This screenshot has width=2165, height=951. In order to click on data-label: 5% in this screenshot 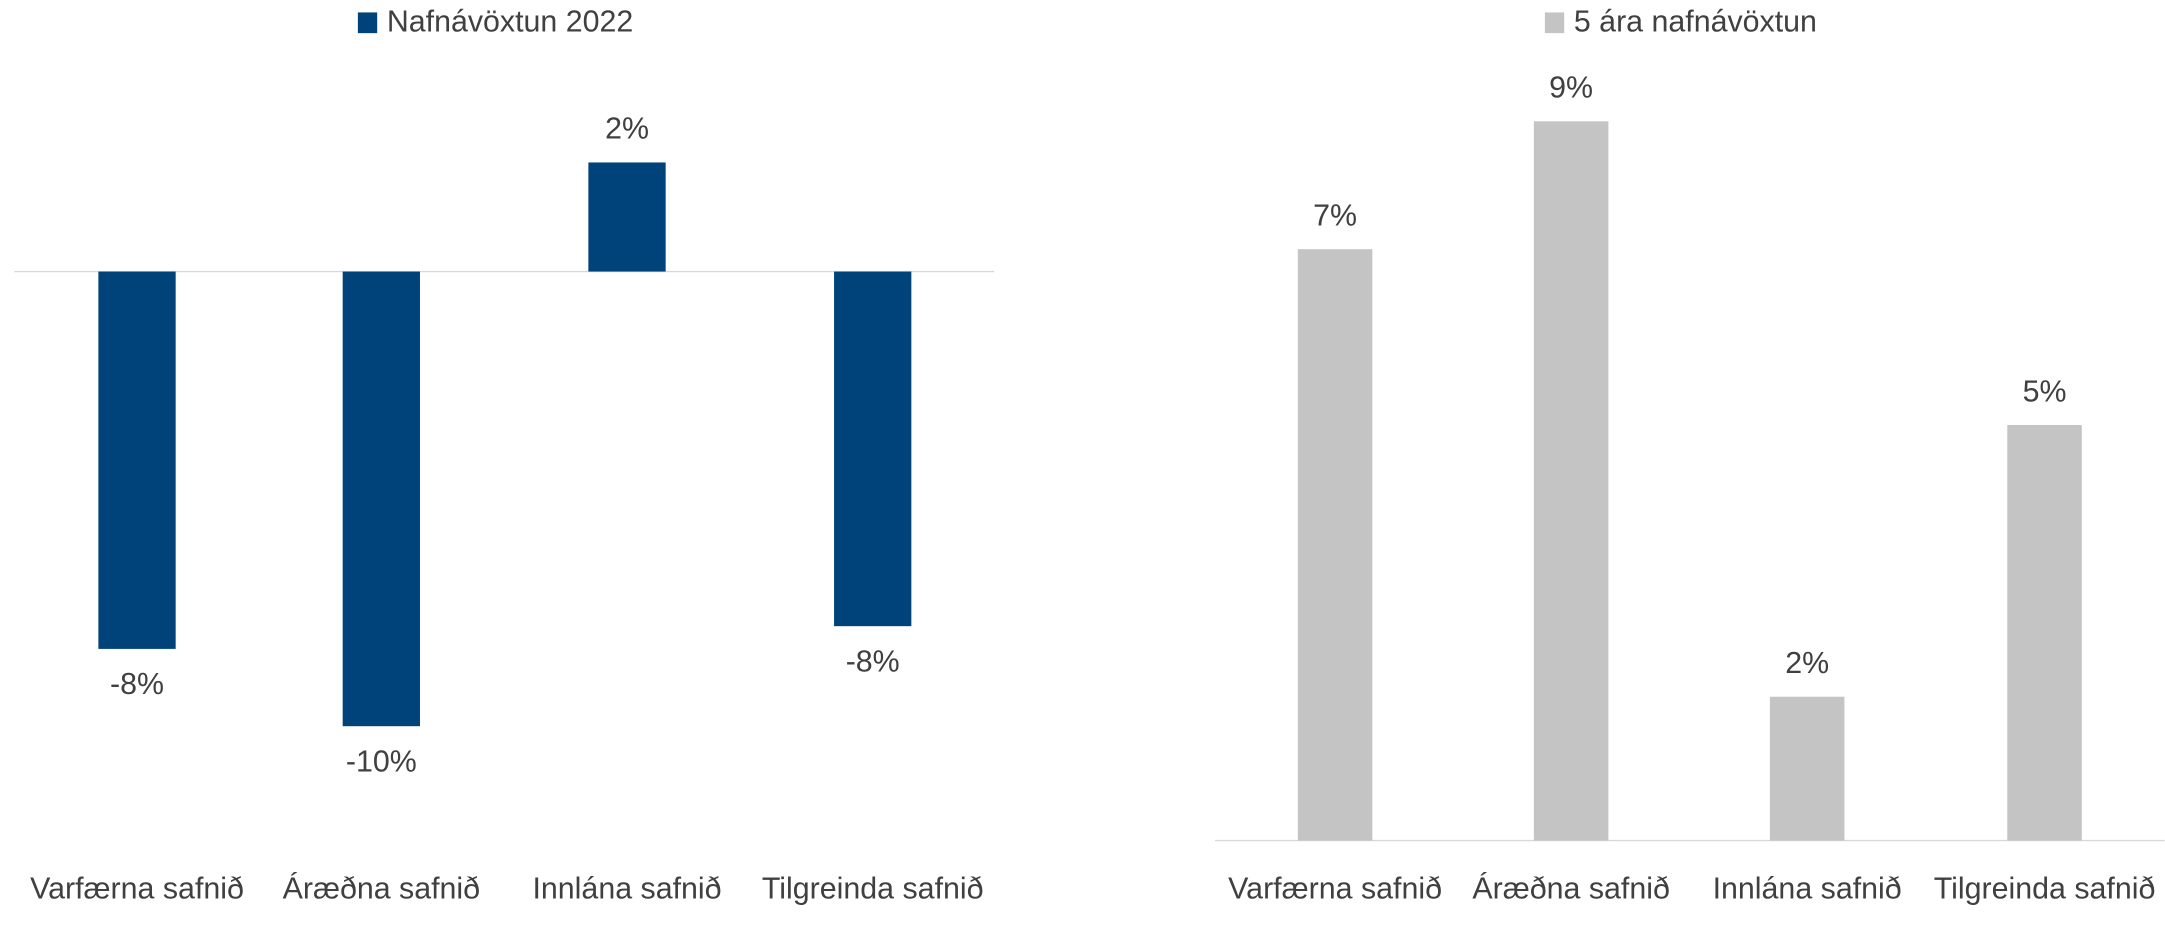, I will do `click(2045, 391)`.